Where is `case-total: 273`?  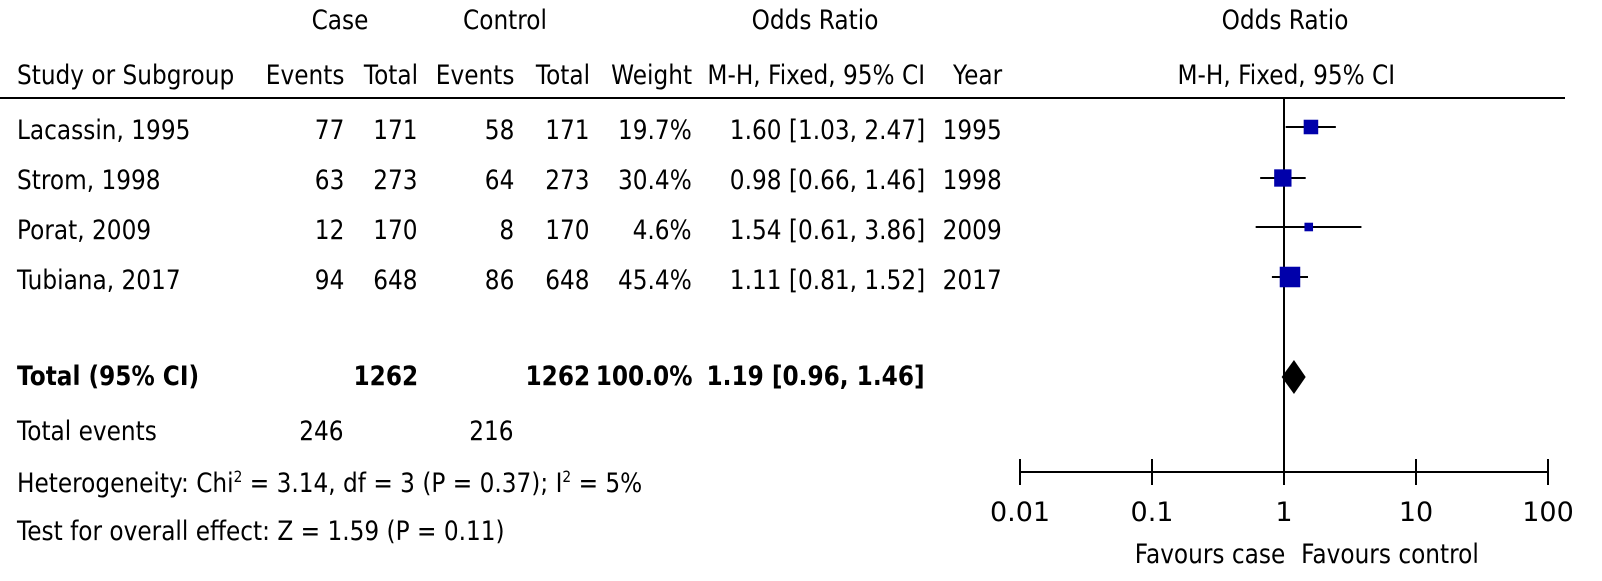
case-total: 273 is located at coordinates (395, 180).